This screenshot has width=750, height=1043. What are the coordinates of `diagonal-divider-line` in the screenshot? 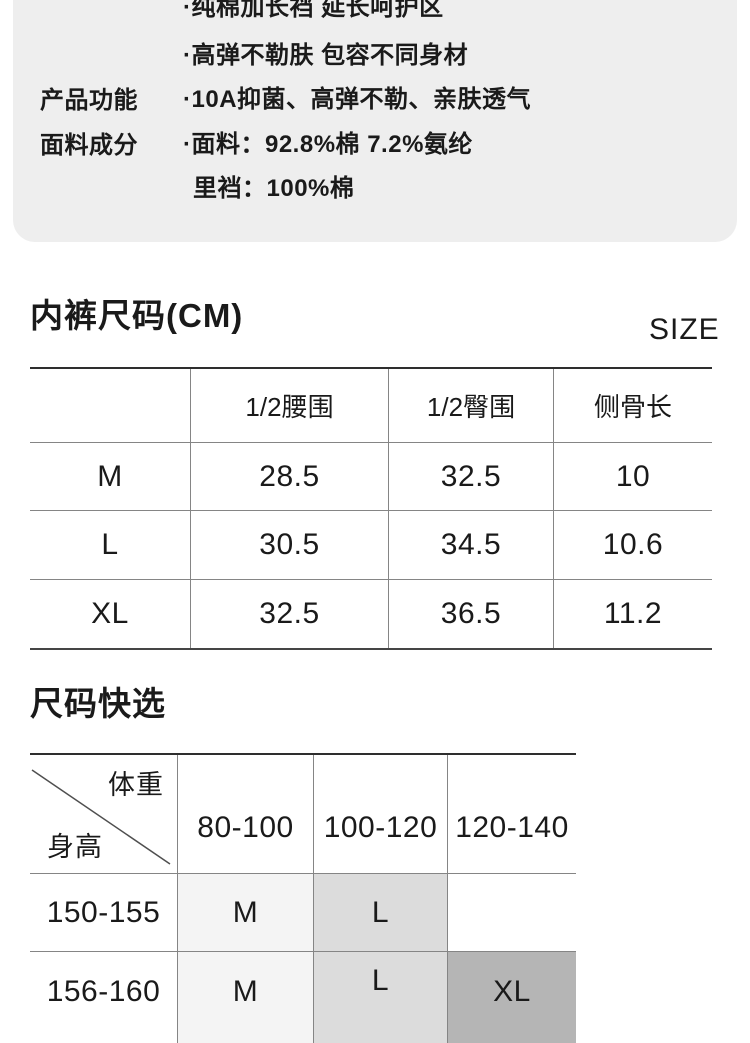 It's located at (101, 817).